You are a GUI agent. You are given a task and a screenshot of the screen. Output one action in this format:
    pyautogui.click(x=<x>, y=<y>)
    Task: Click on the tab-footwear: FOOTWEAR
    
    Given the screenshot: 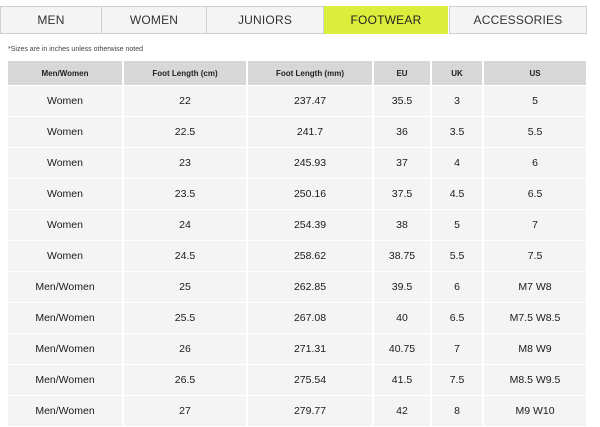 What is the action you would take?
    pyautogui.click(x=386, y=20)
    